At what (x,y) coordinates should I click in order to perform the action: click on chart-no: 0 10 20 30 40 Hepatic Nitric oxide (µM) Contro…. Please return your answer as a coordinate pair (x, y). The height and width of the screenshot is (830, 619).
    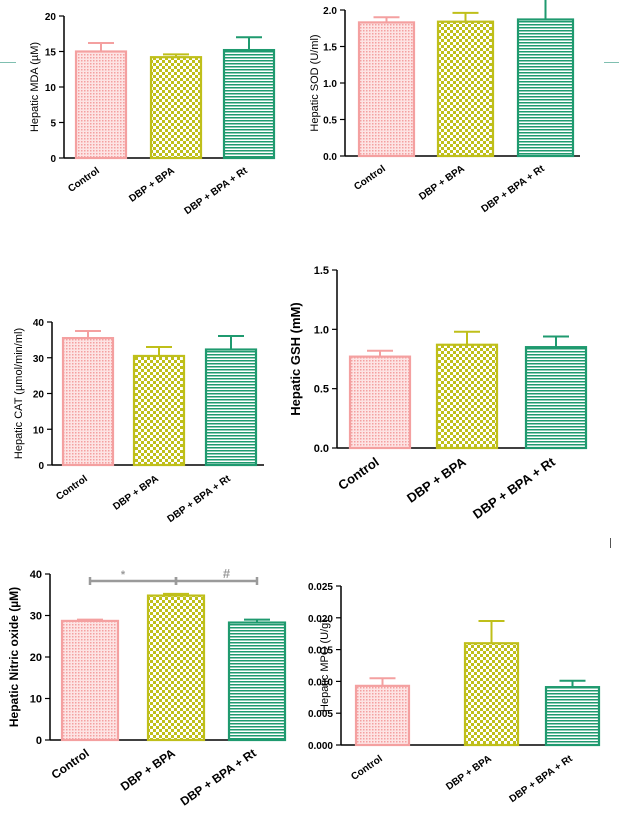
    Looking at the image, I should click on (147, 687).